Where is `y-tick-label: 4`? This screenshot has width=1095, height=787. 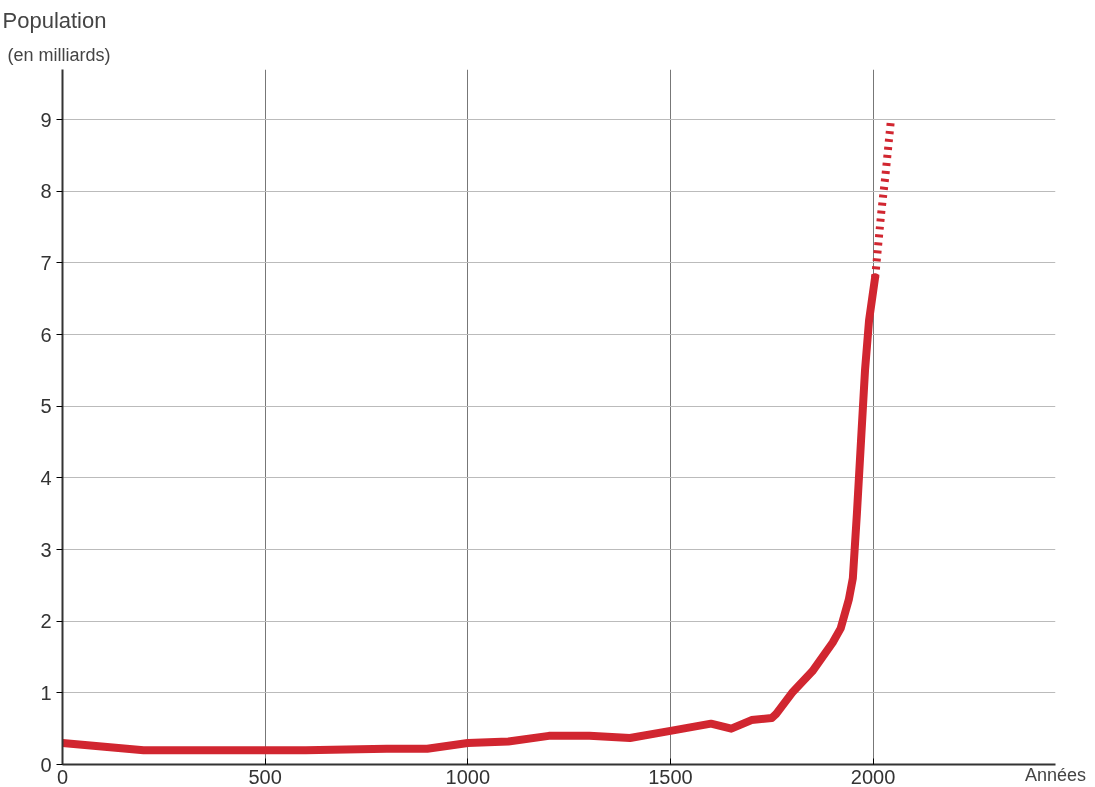
y-tick-label: 4 is located at coordinates (46, 477).